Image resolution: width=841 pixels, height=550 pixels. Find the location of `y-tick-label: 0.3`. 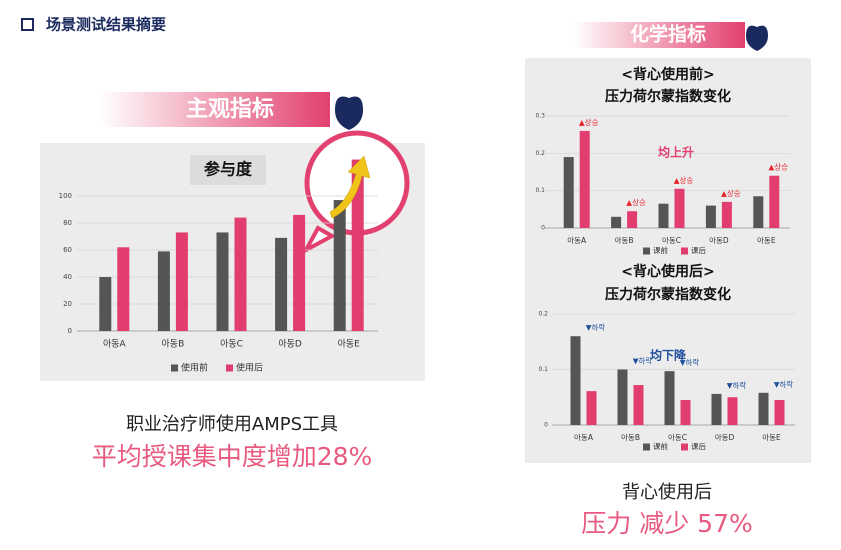

y-tick-label: 0.3 is located at coordinates (540, 116).